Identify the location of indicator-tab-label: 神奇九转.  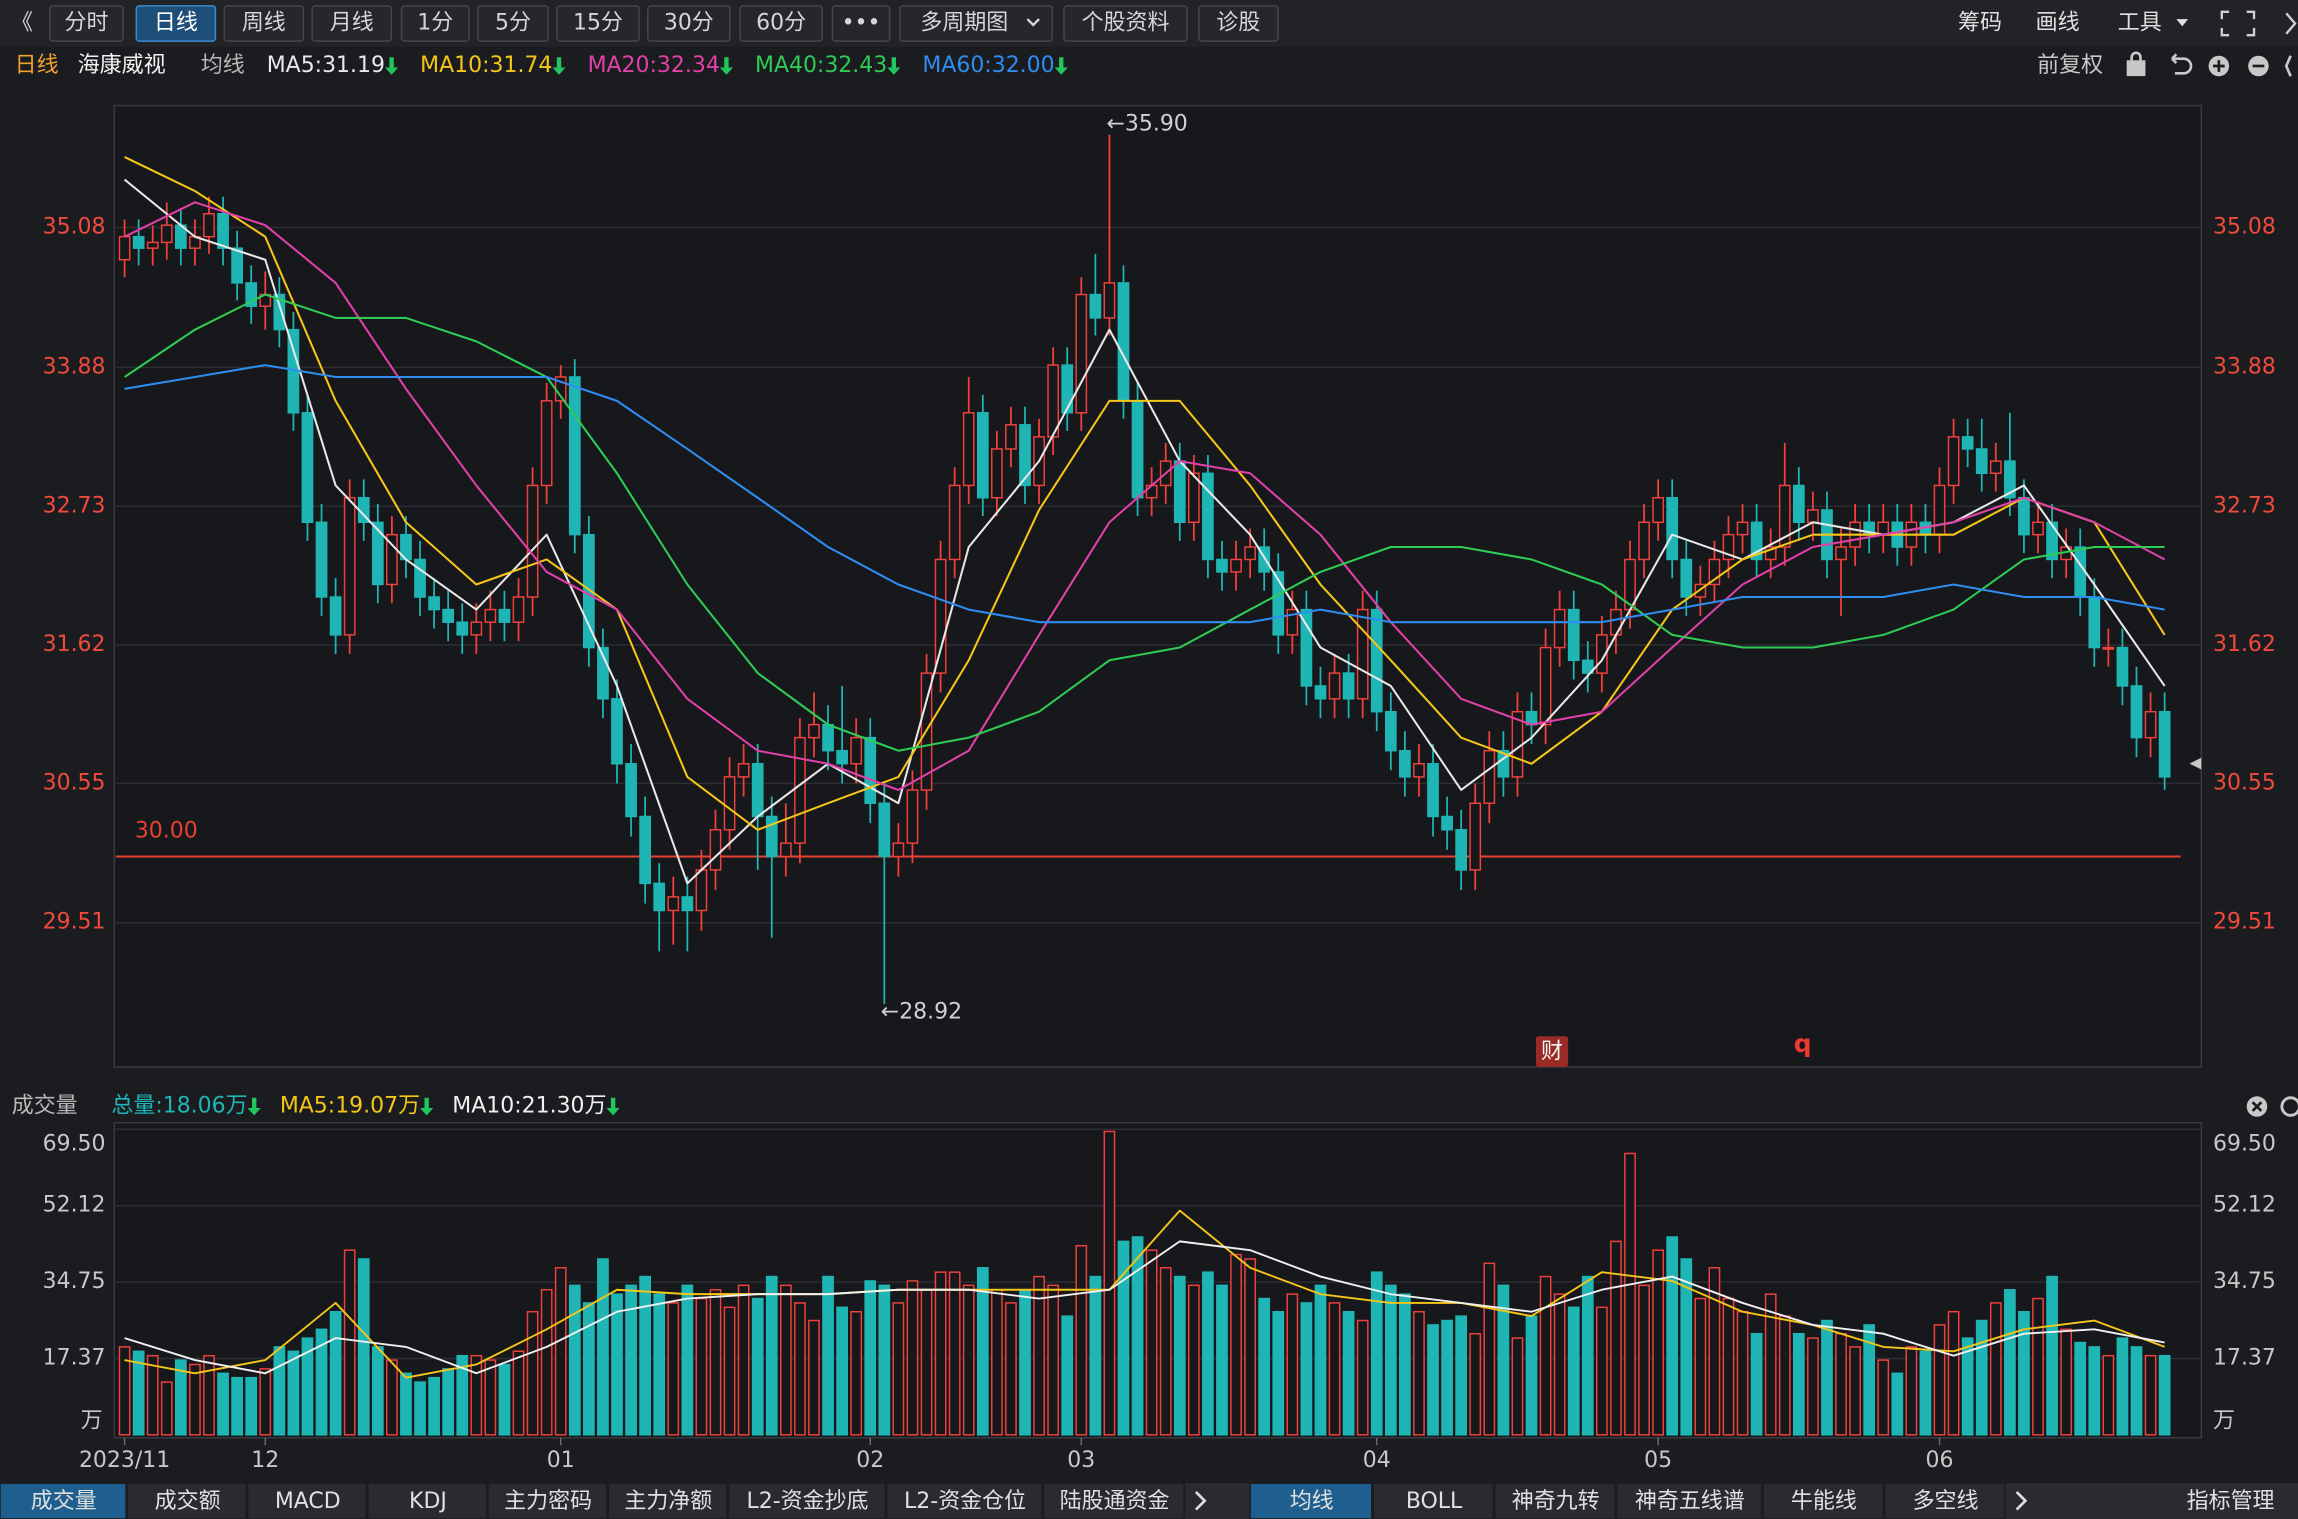
(1556, 1501).